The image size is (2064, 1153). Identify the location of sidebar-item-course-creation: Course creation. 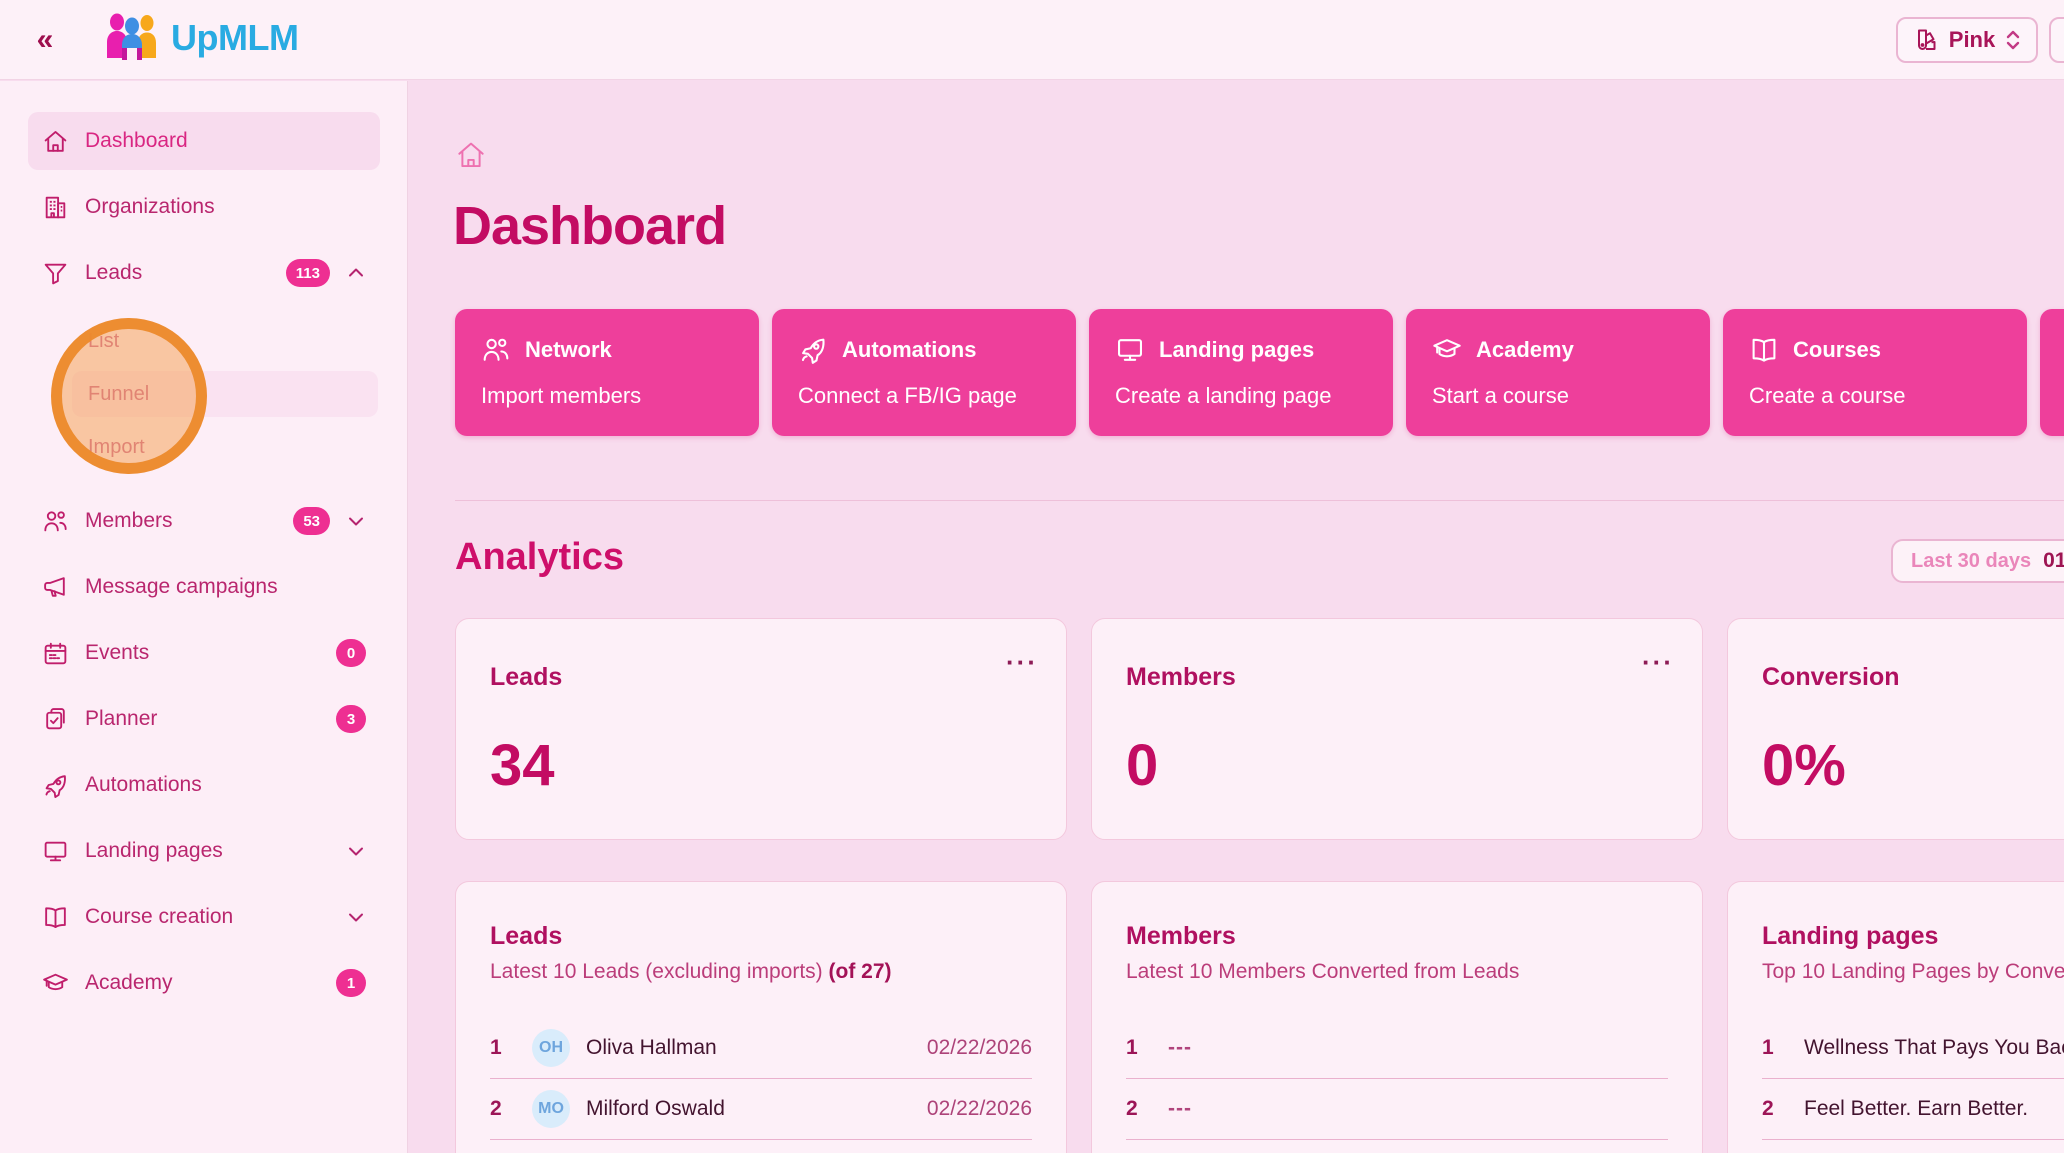
(204, 917).